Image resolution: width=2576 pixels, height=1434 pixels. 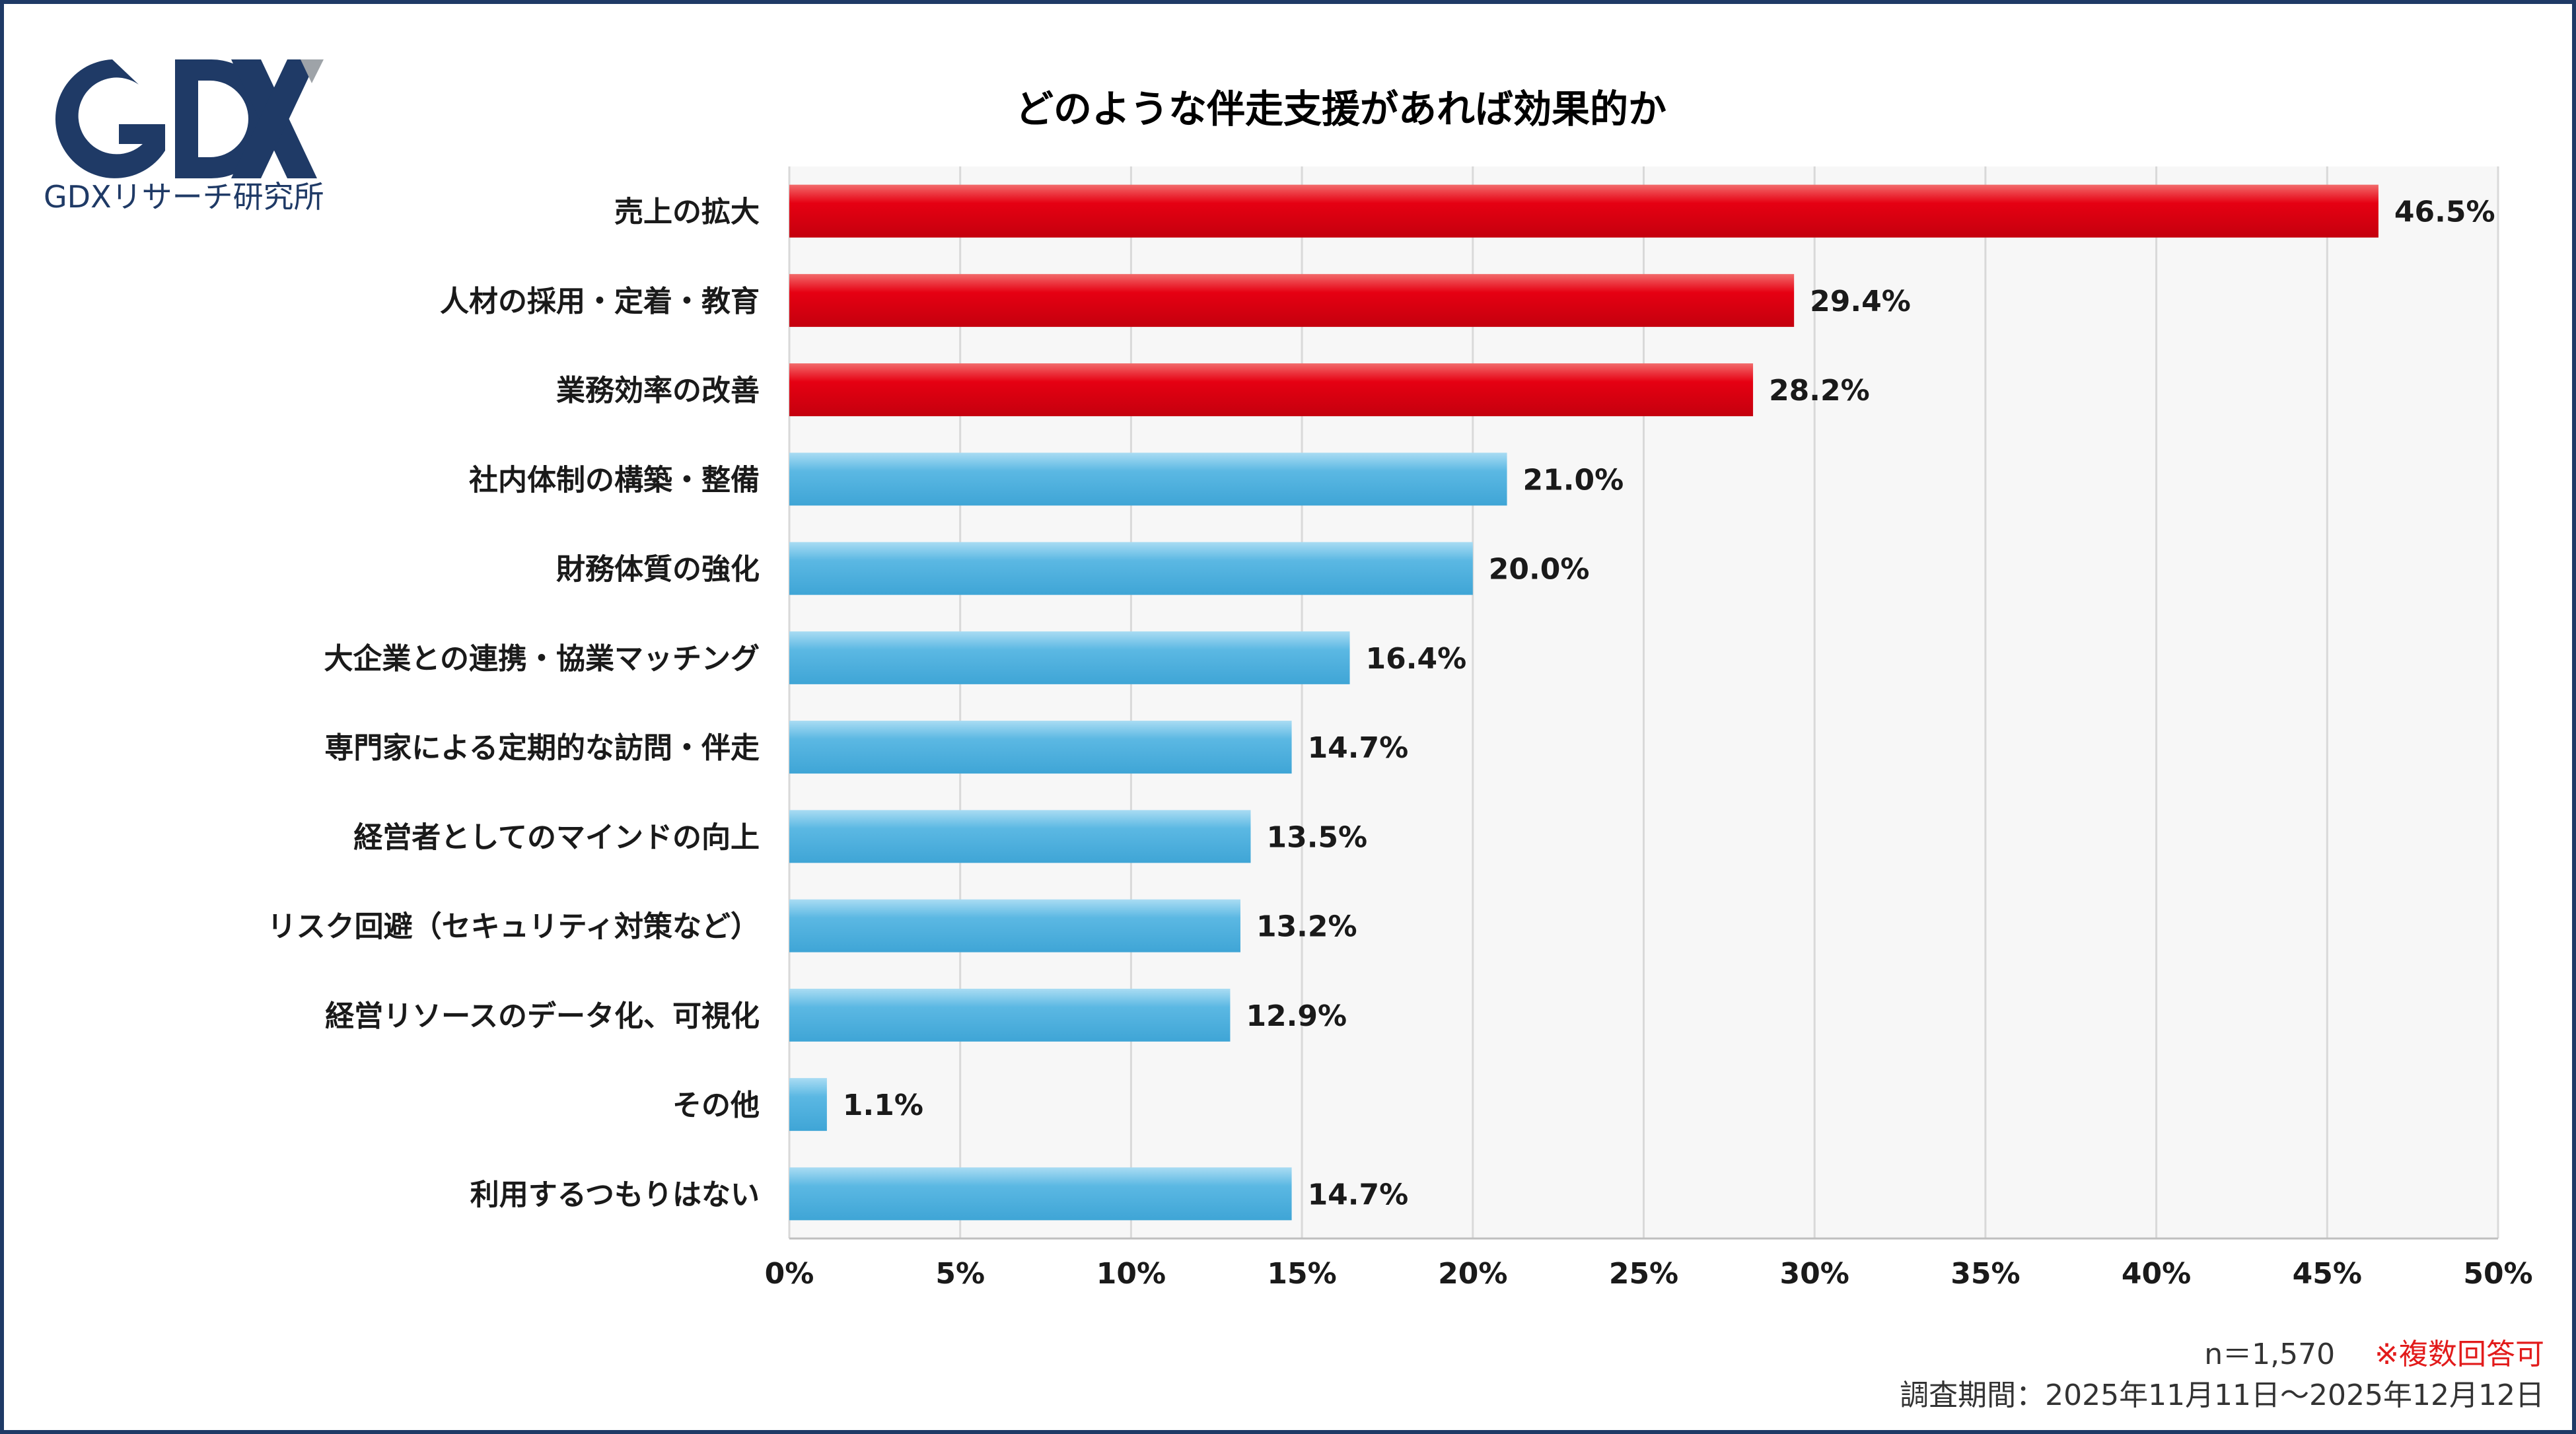 I want to click on category-label: 経営リソースのデータ化、可視化, so click(x=542, y=1016).